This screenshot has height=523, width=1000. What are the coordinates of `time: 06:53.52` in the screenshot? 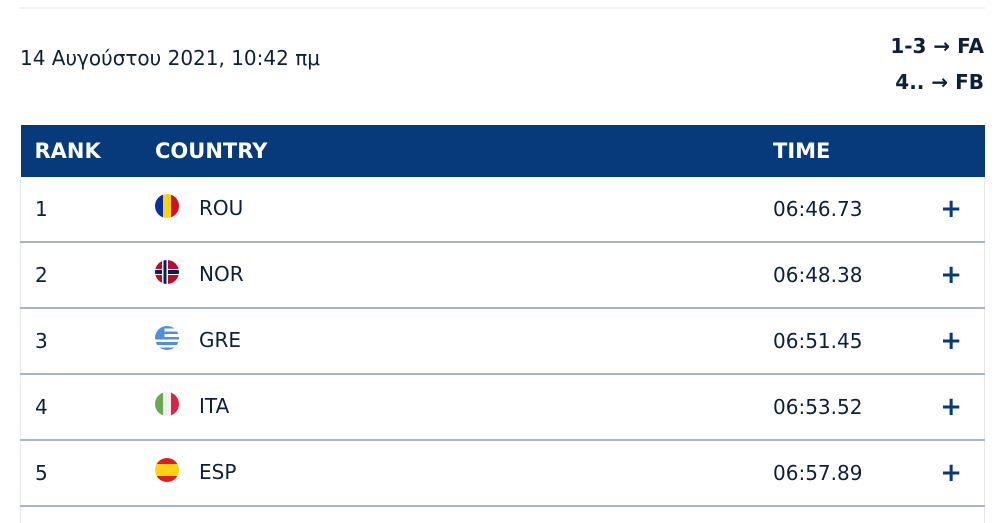 It's located at (844, 407).